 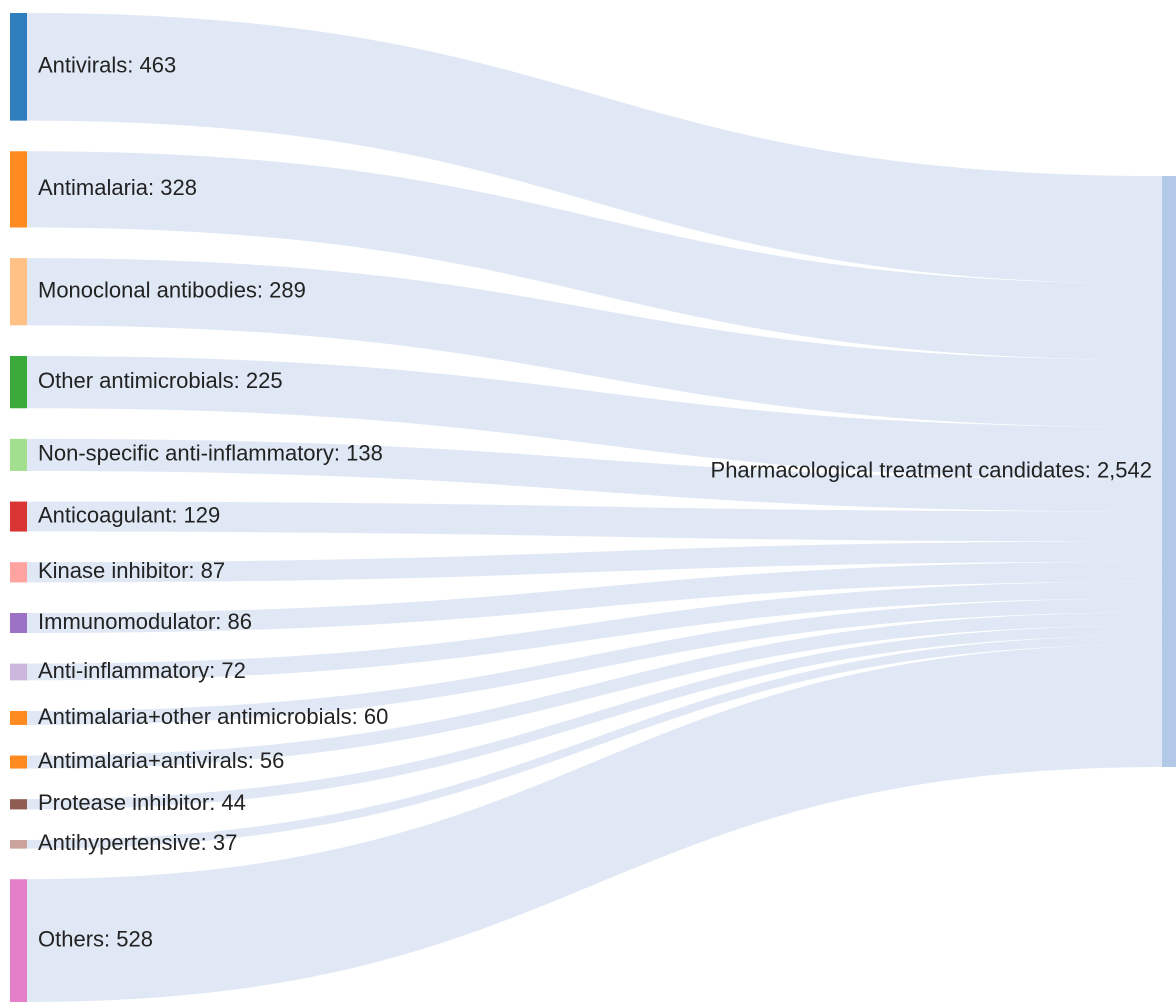 I want to click on source-label: Antimalaria+other antimicrobials: 60, so click(x=213, y=716).